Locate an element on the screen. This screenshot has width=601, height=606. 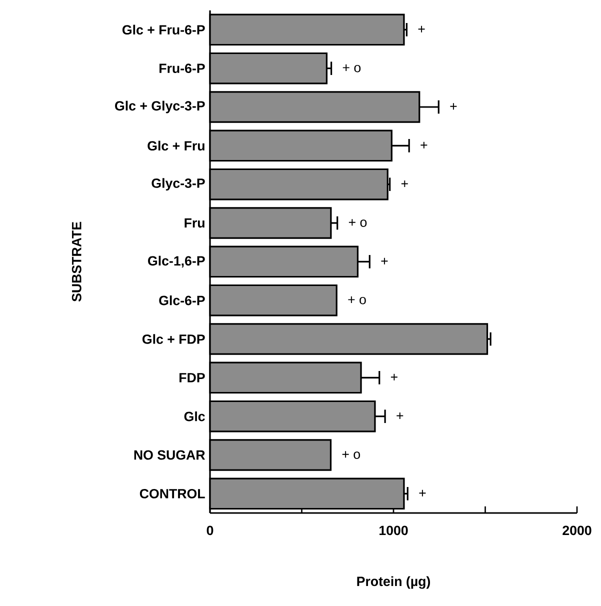
y-tick-label: Fru is located at coordinates (194, 223).